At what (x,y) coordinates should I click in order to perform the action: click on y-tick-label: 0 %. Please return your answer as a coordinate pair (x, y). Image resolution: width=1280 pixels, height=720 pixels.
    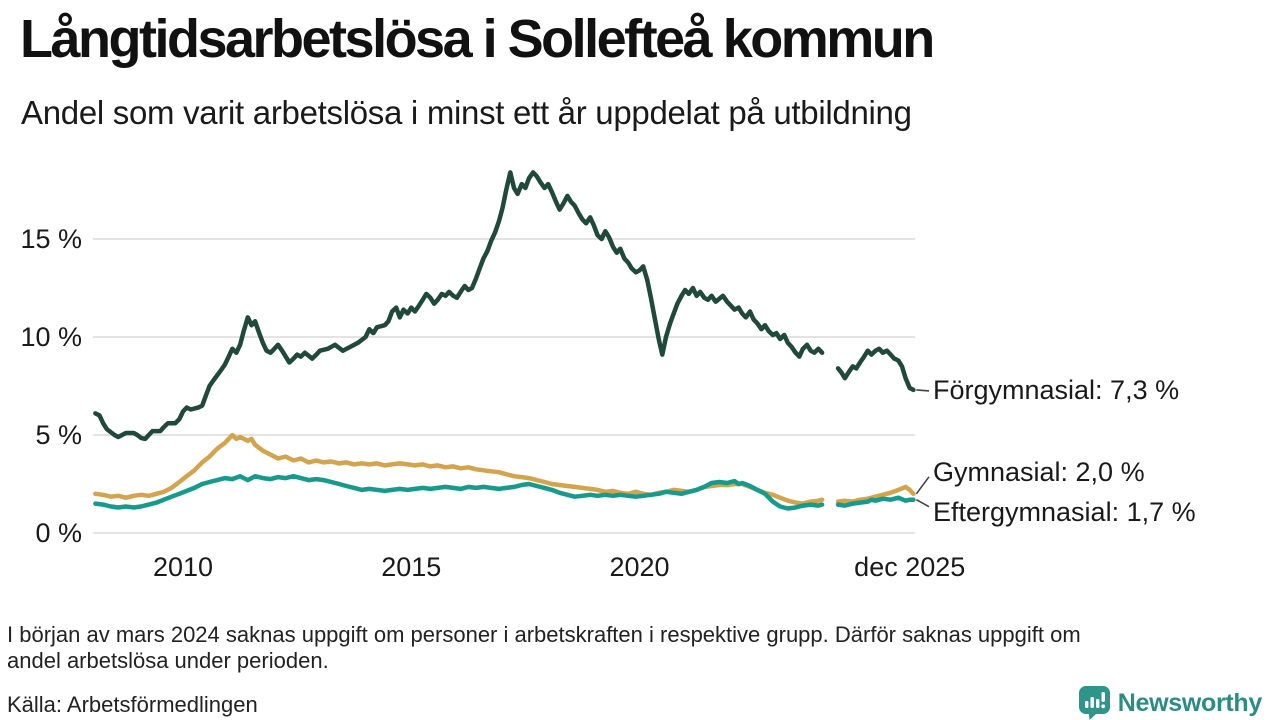
    Looking at the image, I should click on (58, 533).